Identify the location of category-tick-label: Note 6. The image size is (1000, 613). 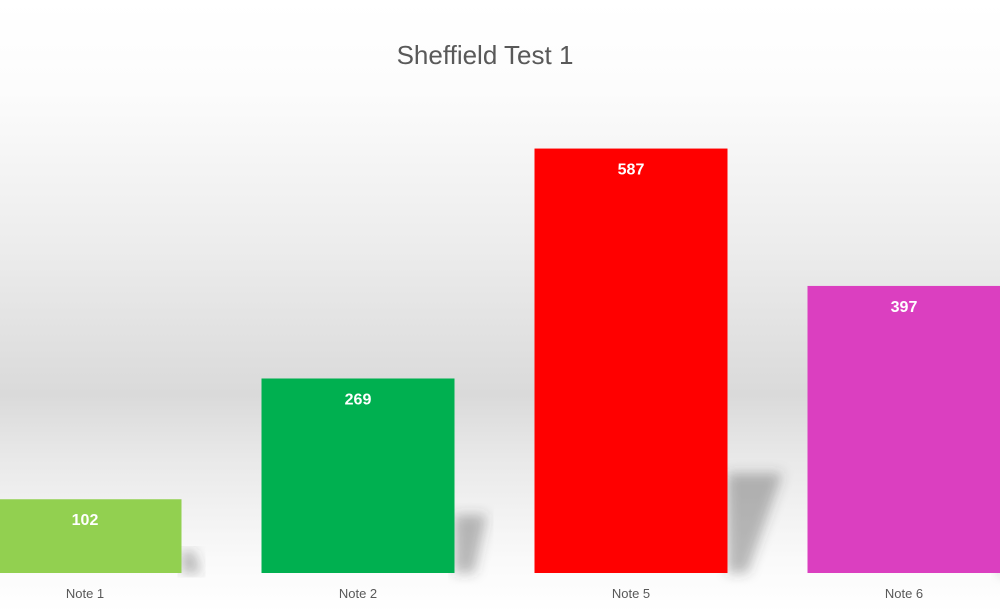
(904, 593).